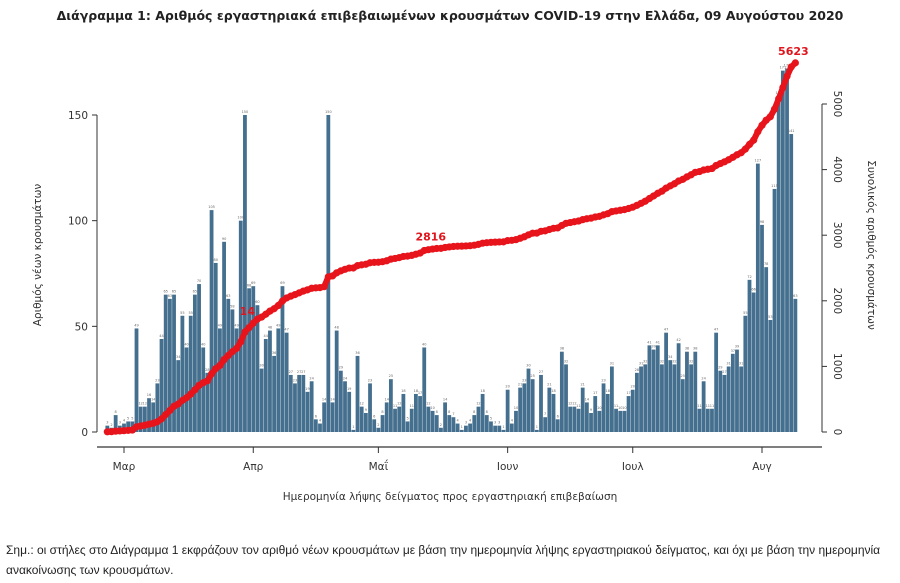 This screenshot has height=583, width=900. What do you see at coordinates (562, 349) in the screenshot?
I see `bar-value-label: 38` at bounding box center [562, 349].